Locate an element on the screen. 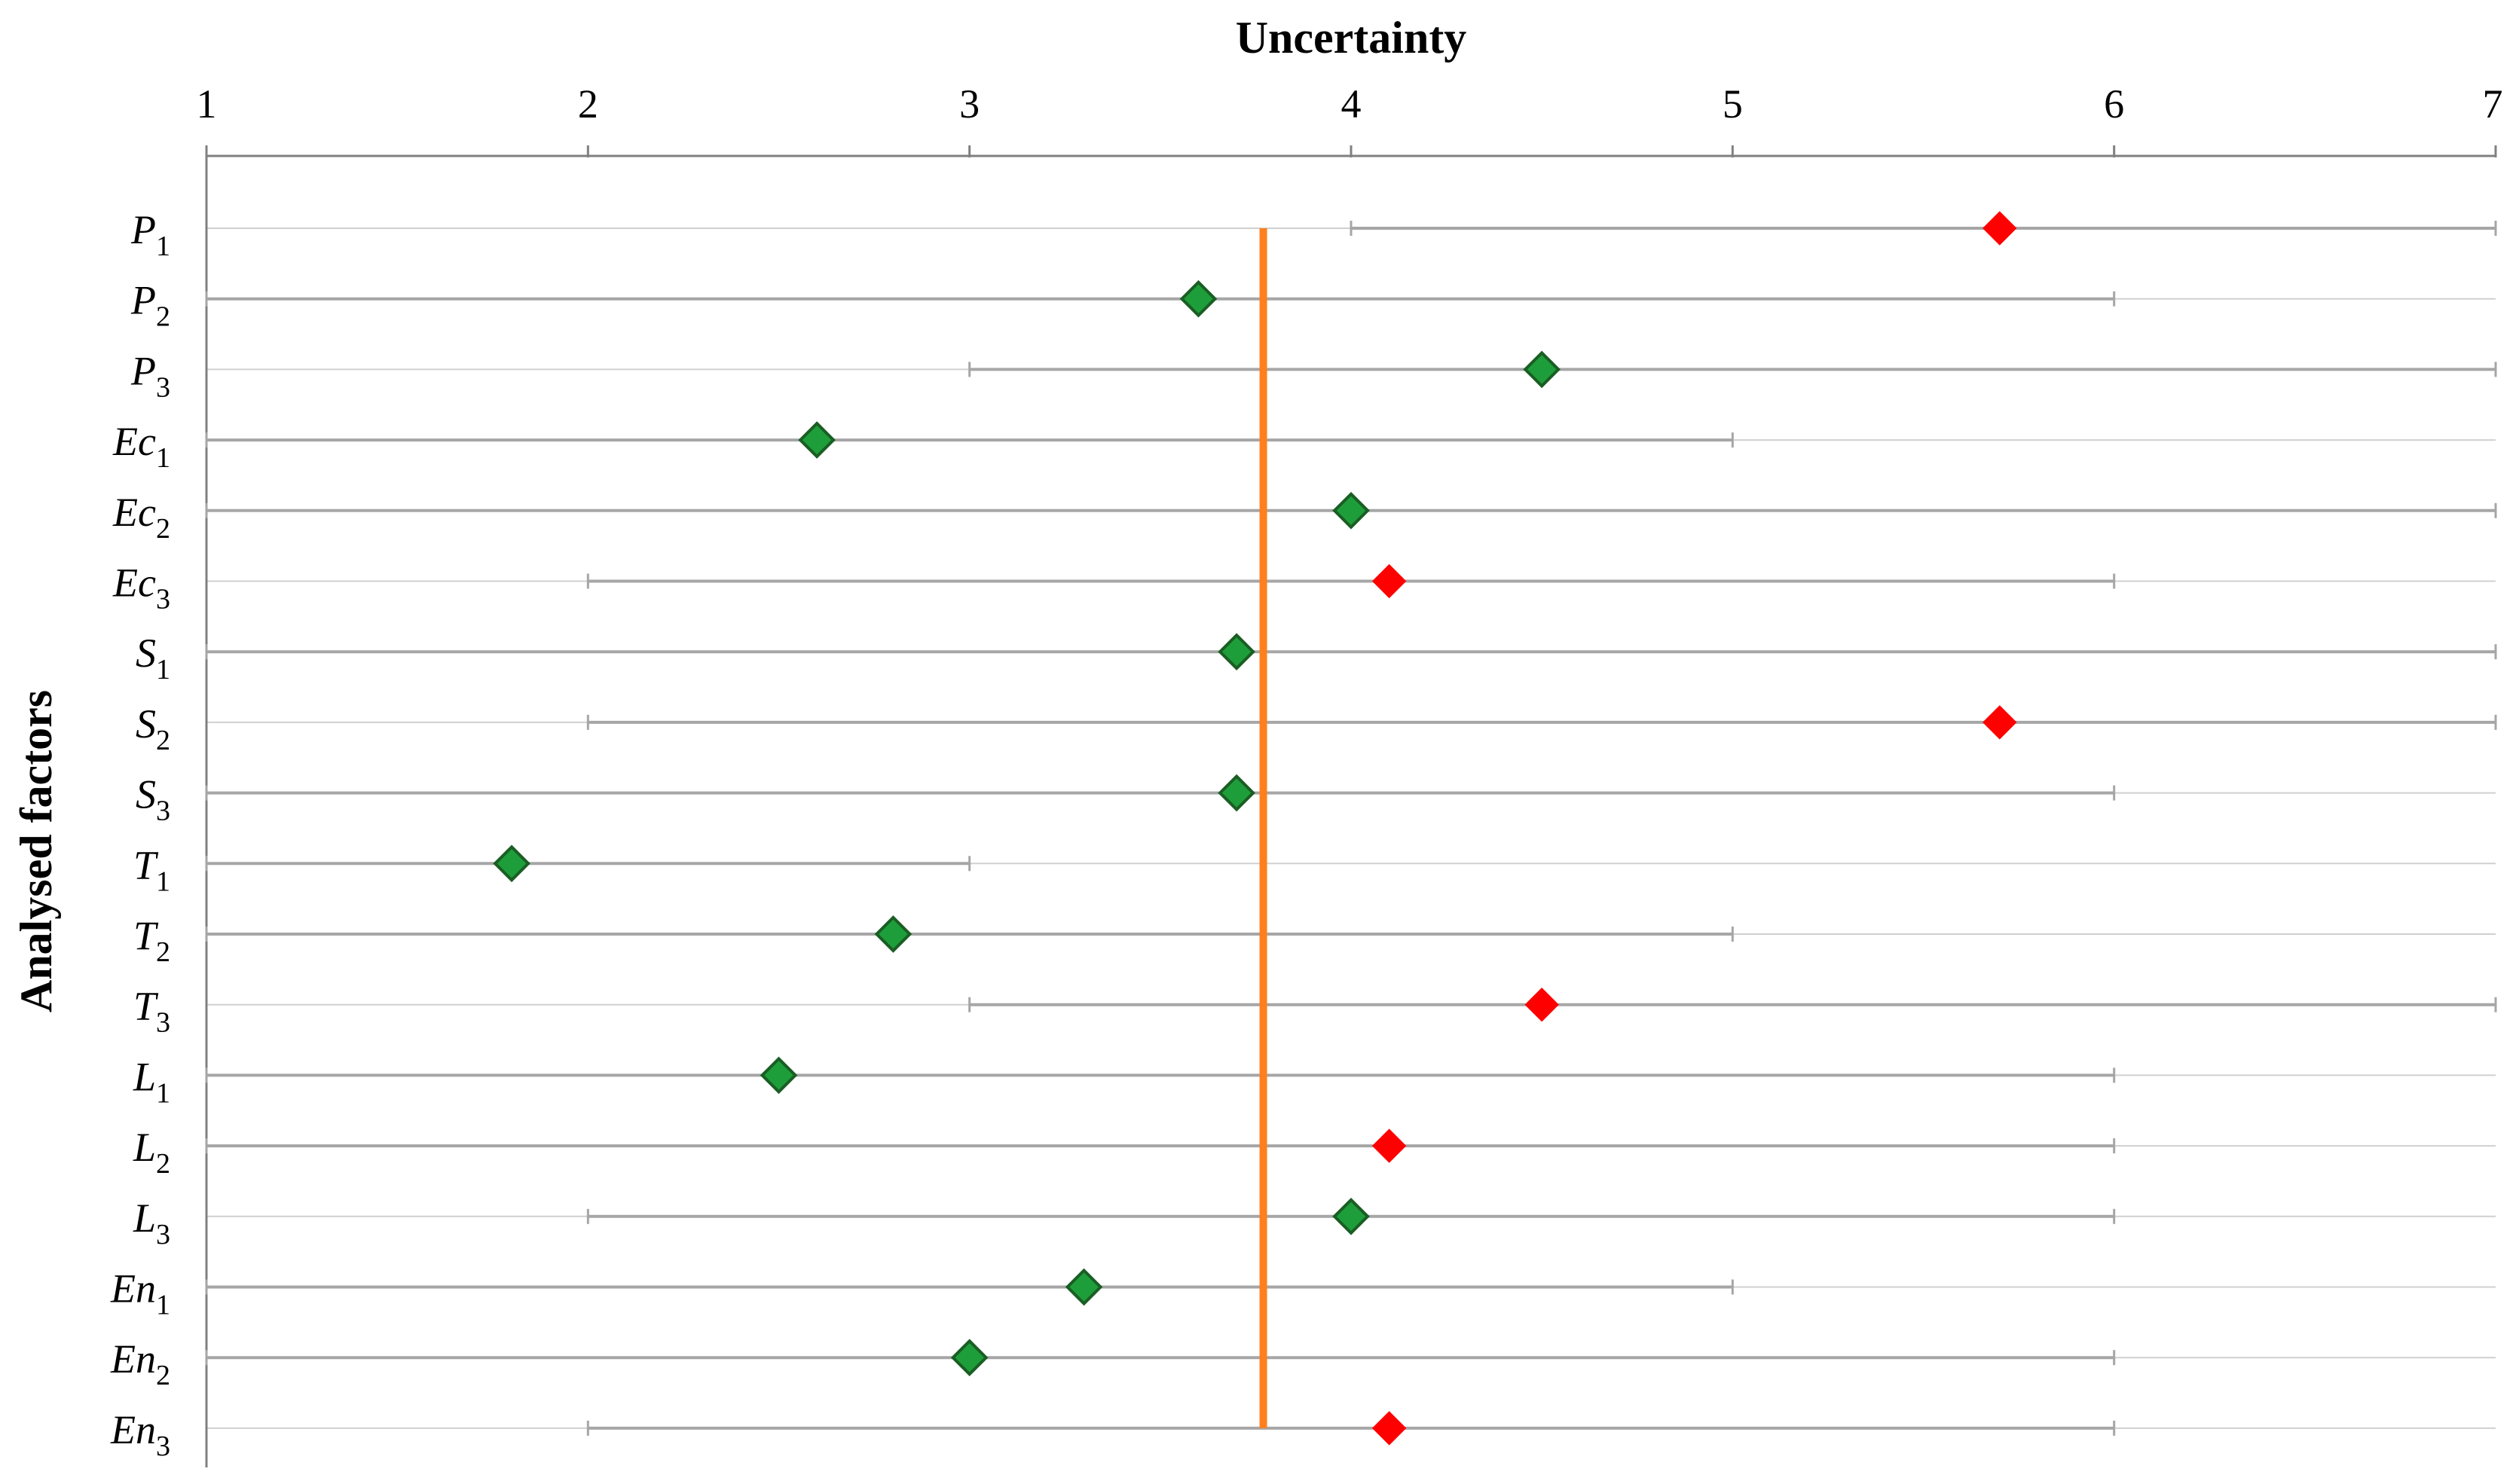 This screenshot has height=1484, width=2519. category-label: L3 is located at coordinates (151, 1222).